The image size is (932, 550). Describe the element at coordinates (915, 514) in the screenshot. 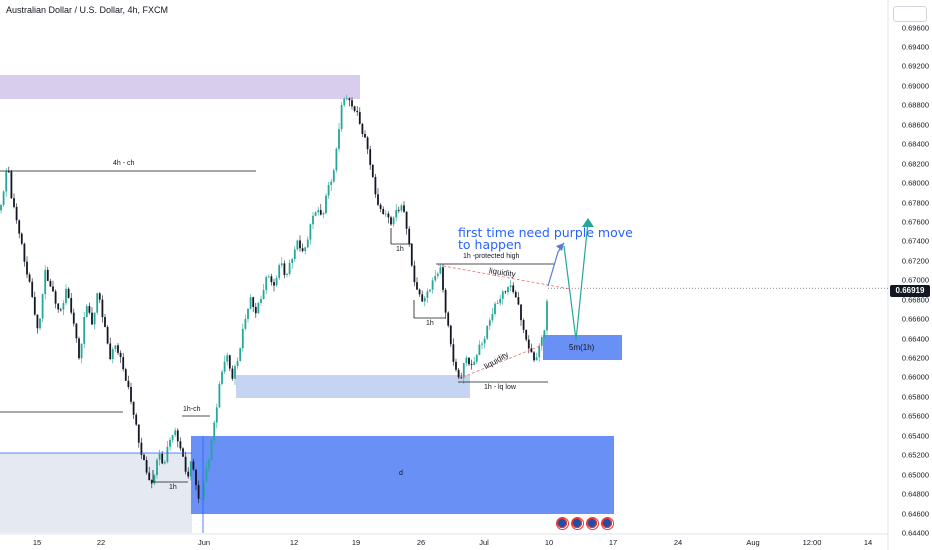

I see `y-tick-label: 0.64600` at that location.